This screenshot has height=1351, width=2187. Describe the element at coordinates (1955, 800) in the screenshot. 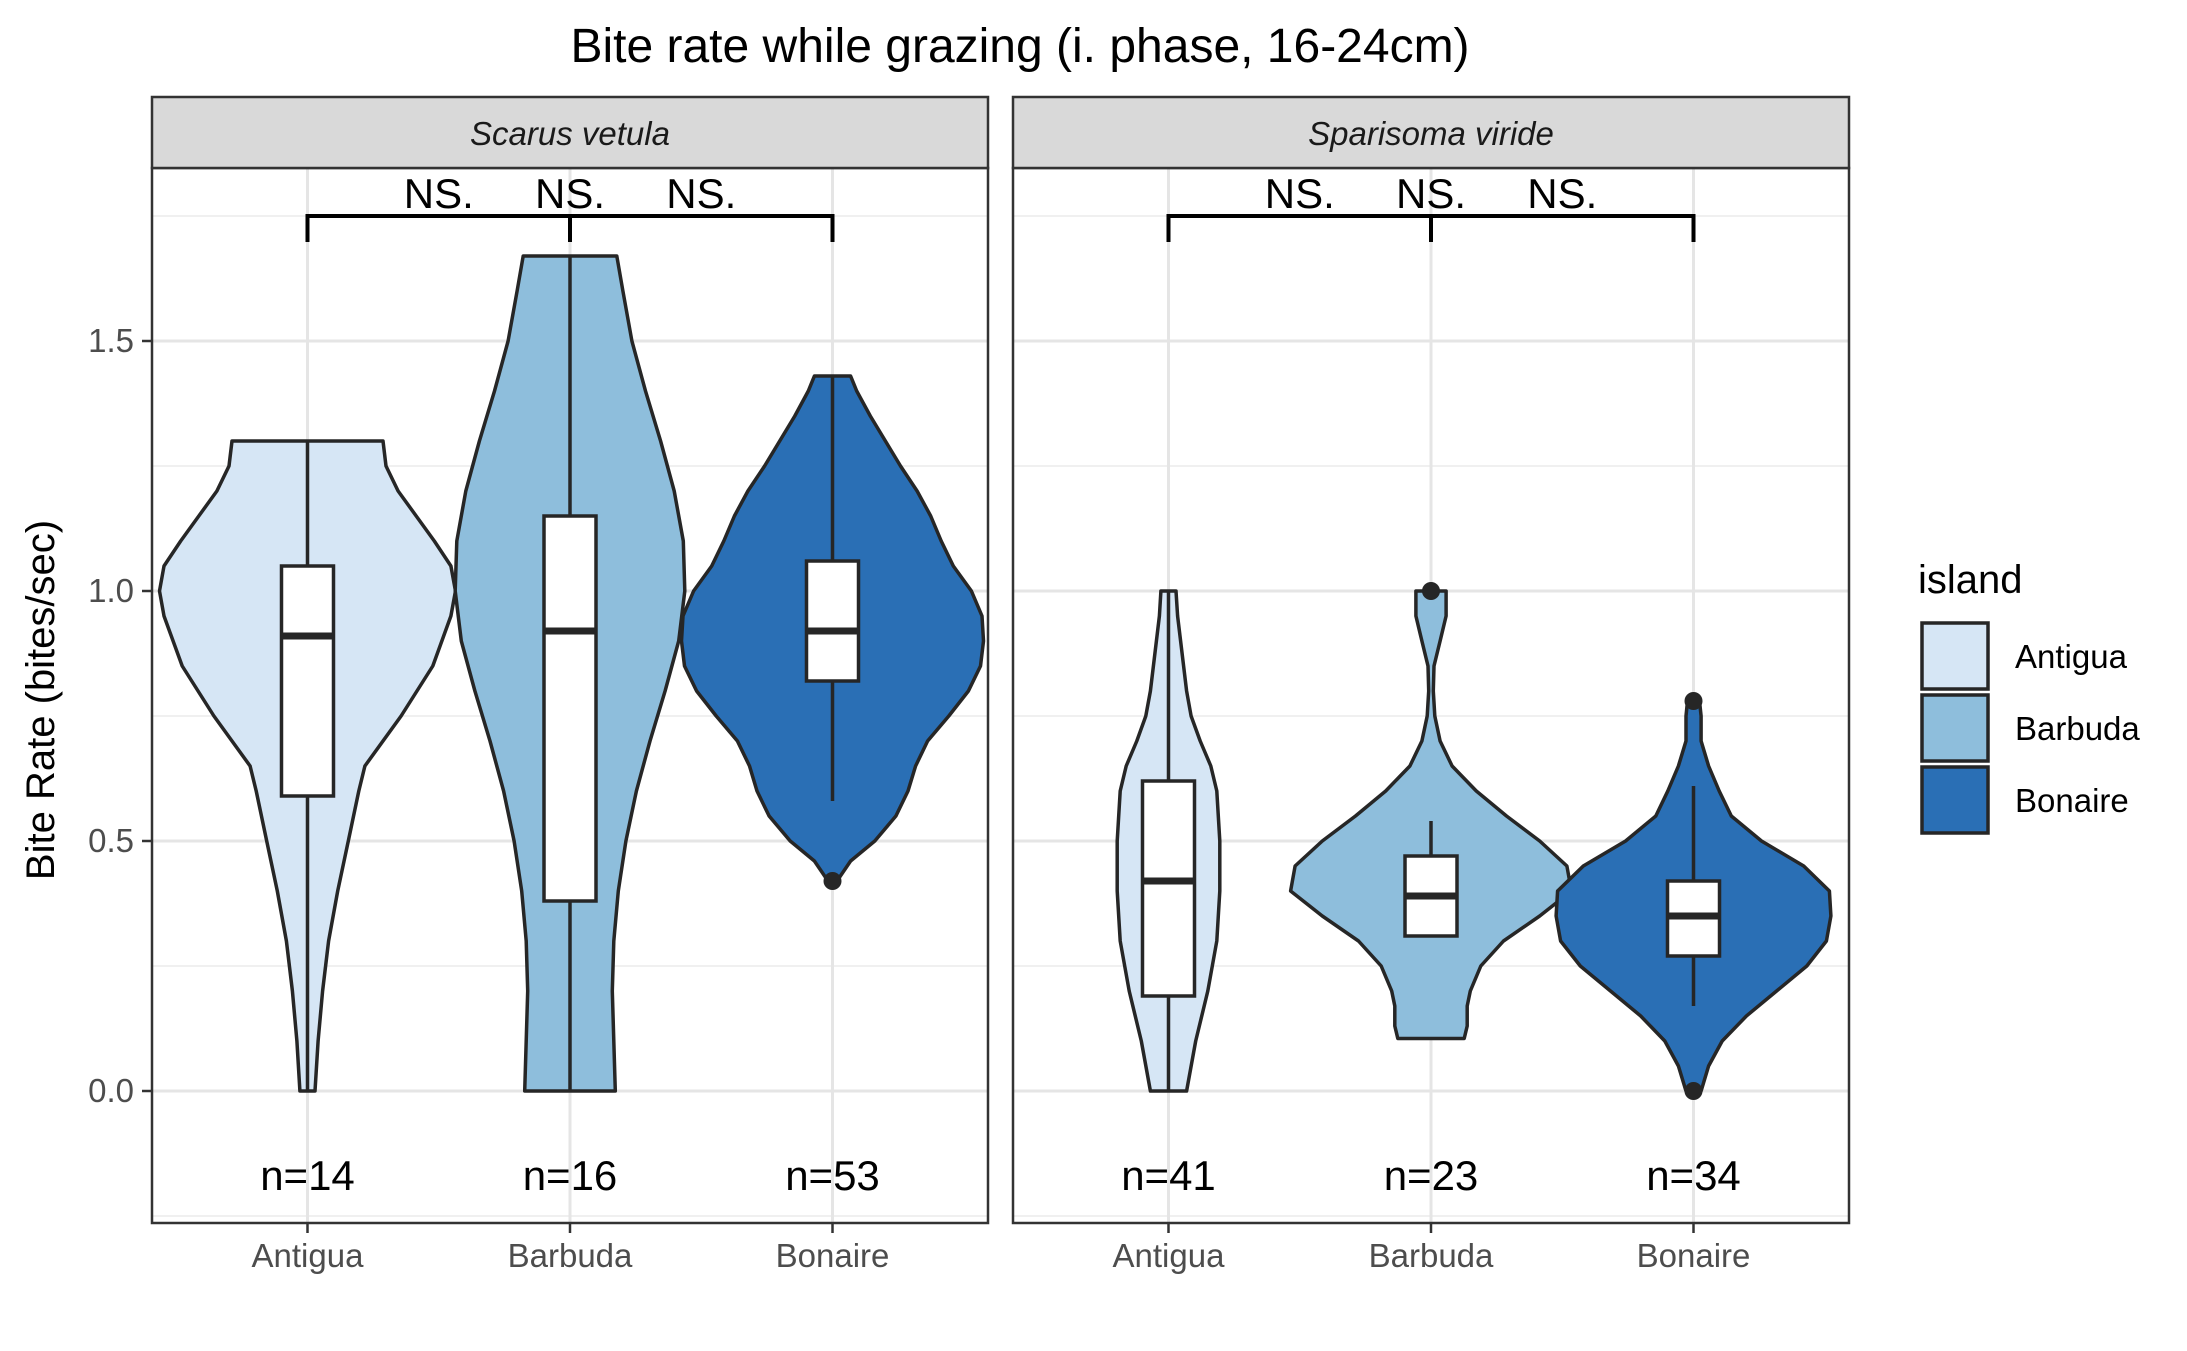

I see `legend-key-bonaire` at that location.